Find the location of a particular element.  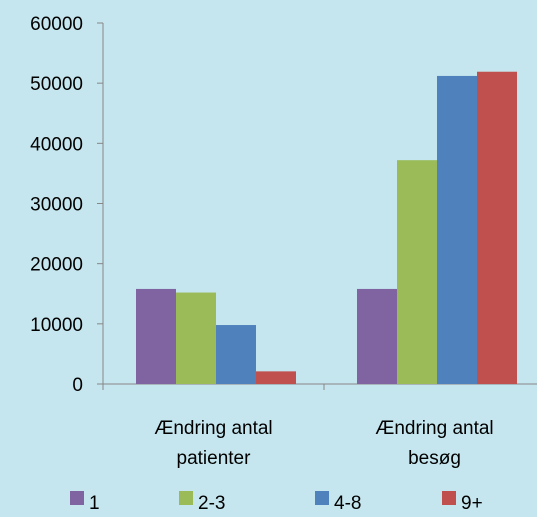

legend-label: 2-3 is located at coordinates (211, 502).